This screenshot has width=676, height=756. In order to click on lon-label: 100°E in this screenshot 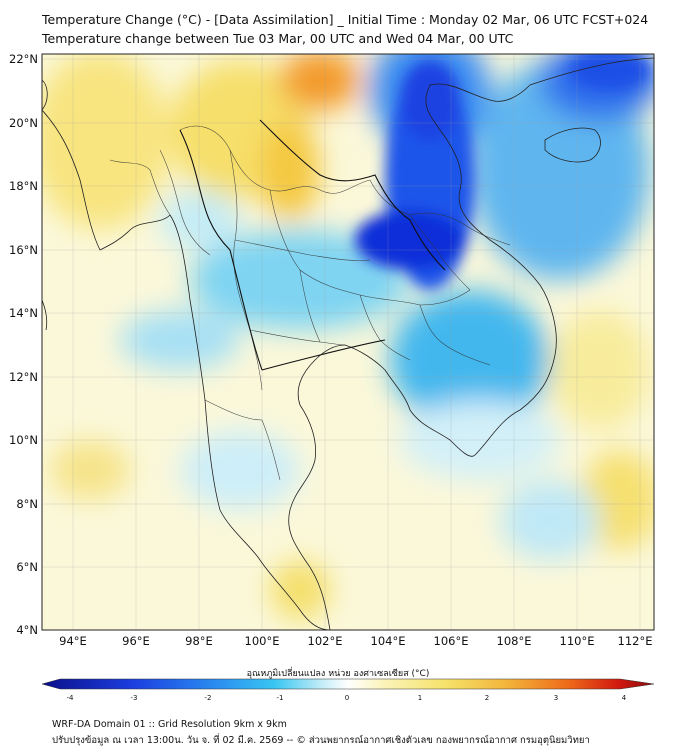, I will do `click(262, 641)`.